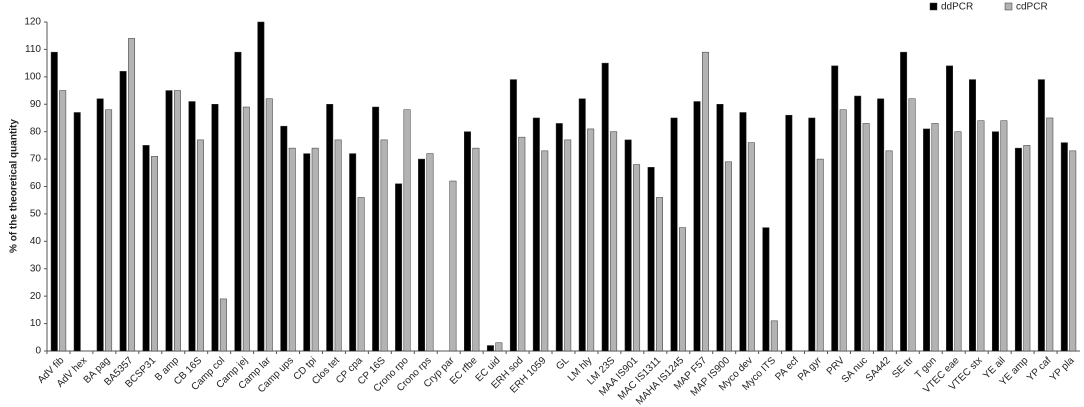 The width and height of the screenshot is (1084, 407). What do you see at coordinates (36, 323) in the screenshot?
I see `y-tick-label: 10` at bounding box center [36, 323].